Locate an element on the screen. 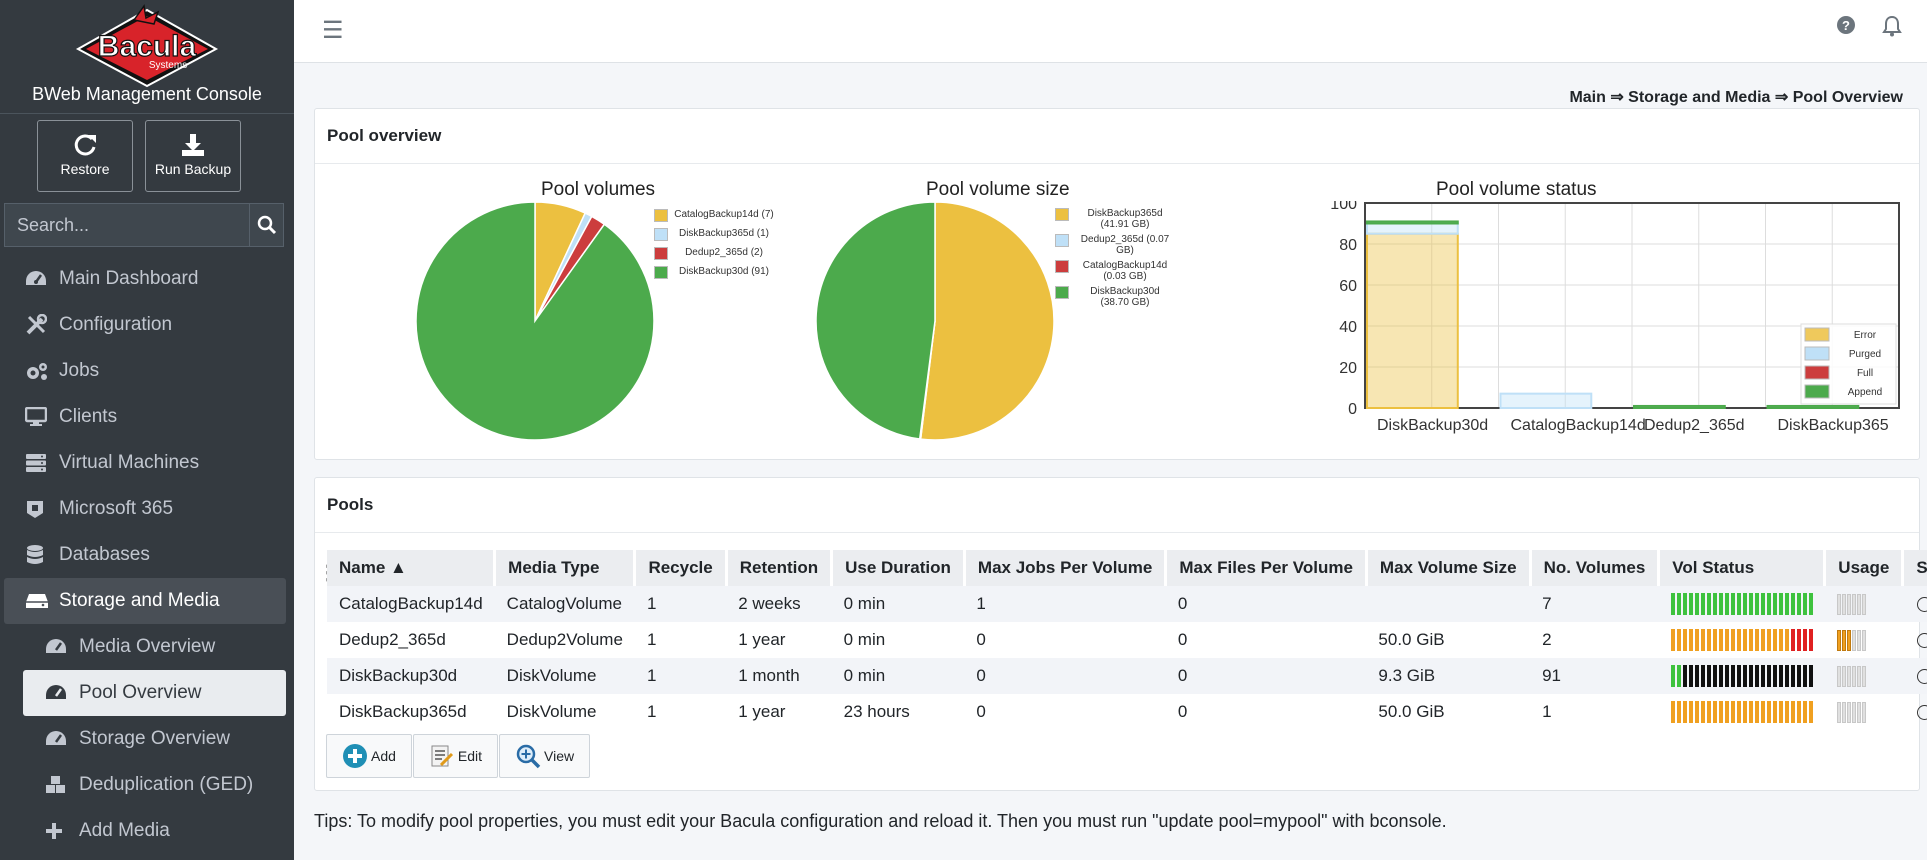 This screenshot has width=1927, height=860. legend-item: Dedup2_365d (0.07 GB) is located at coordinates (1115, 245).